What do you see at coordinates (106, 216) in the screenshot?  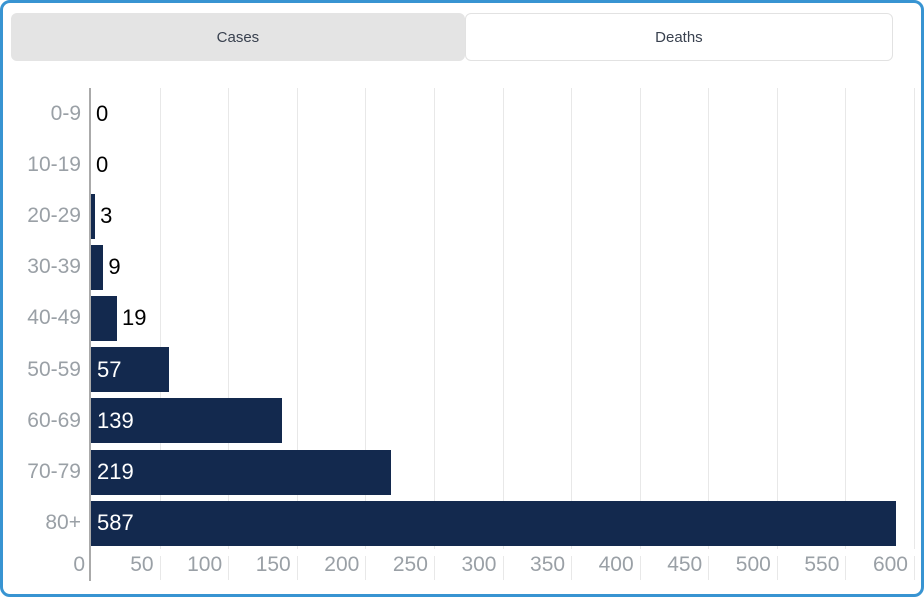 I see `bar-value-label: 3` at bounding box center [106, 216].